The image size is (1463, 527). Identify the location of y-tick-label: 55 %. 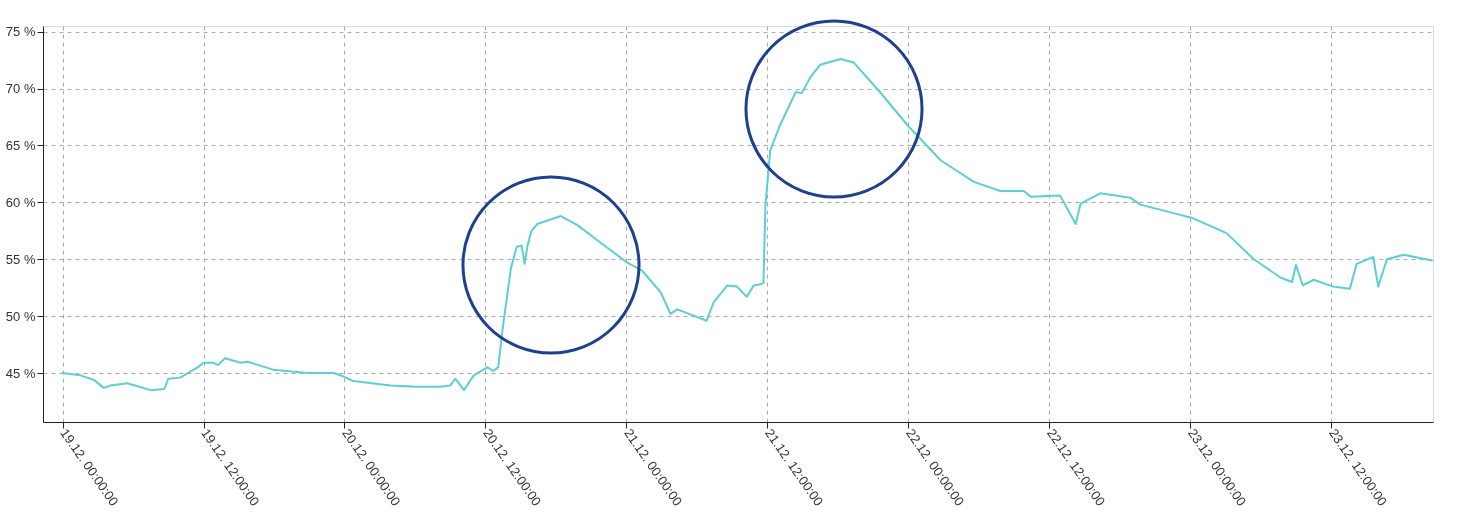
(20, 259).